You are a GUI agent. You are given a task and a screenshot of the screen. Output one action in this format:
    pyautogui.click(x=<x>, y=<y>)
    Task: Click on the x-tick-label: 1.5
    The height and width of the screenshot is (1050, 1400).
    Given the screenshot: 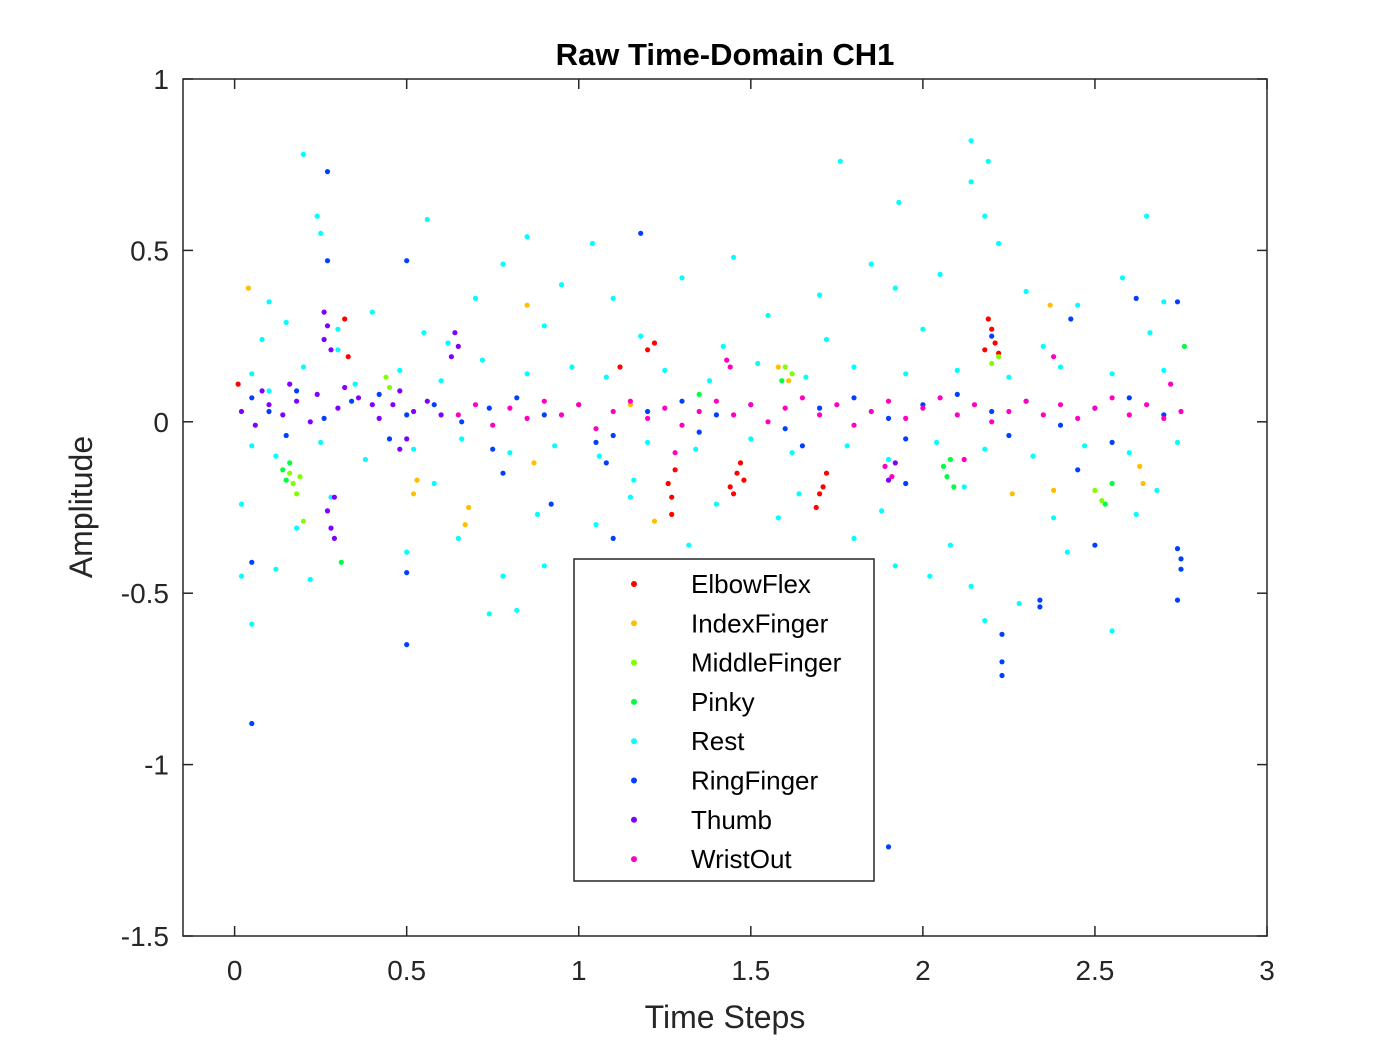 What is the action you would take?
    pyautogui.click(x=750, y=970)
    